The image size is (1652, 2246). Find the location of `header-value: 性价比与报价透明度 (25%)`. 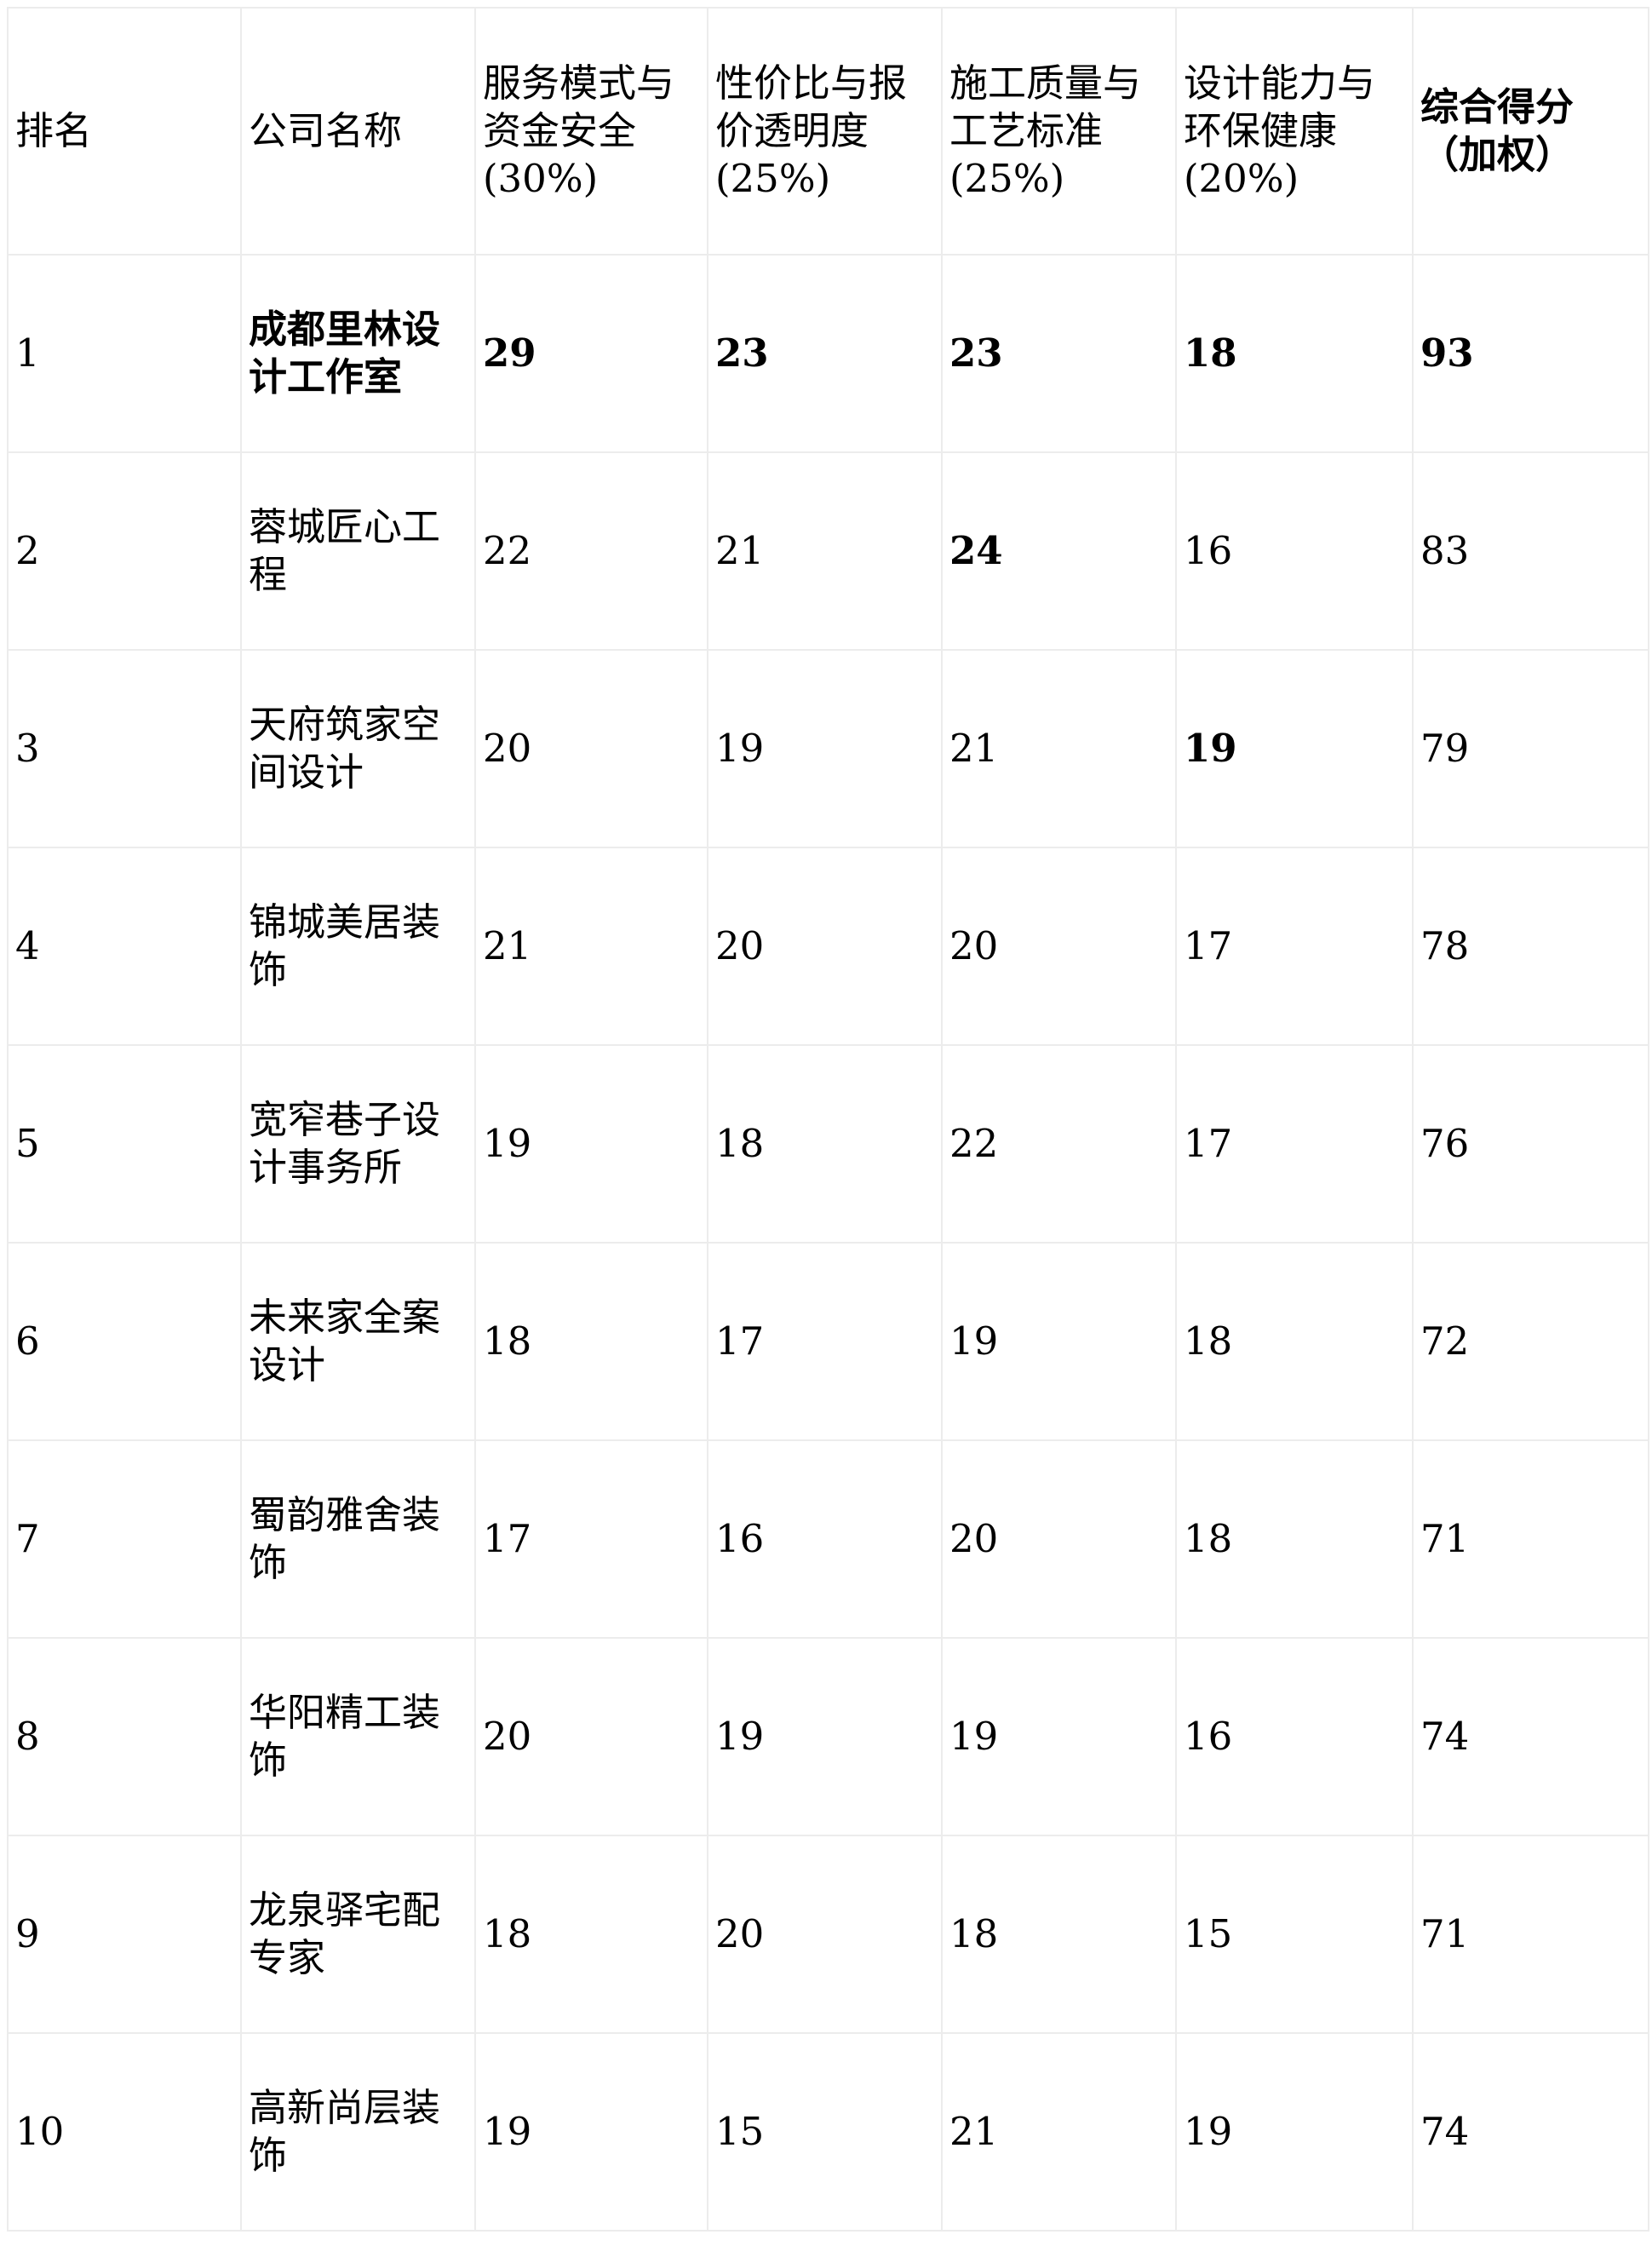

header-value: 性价比与报价透明度 (25%) is located at coordinates (825, 131).